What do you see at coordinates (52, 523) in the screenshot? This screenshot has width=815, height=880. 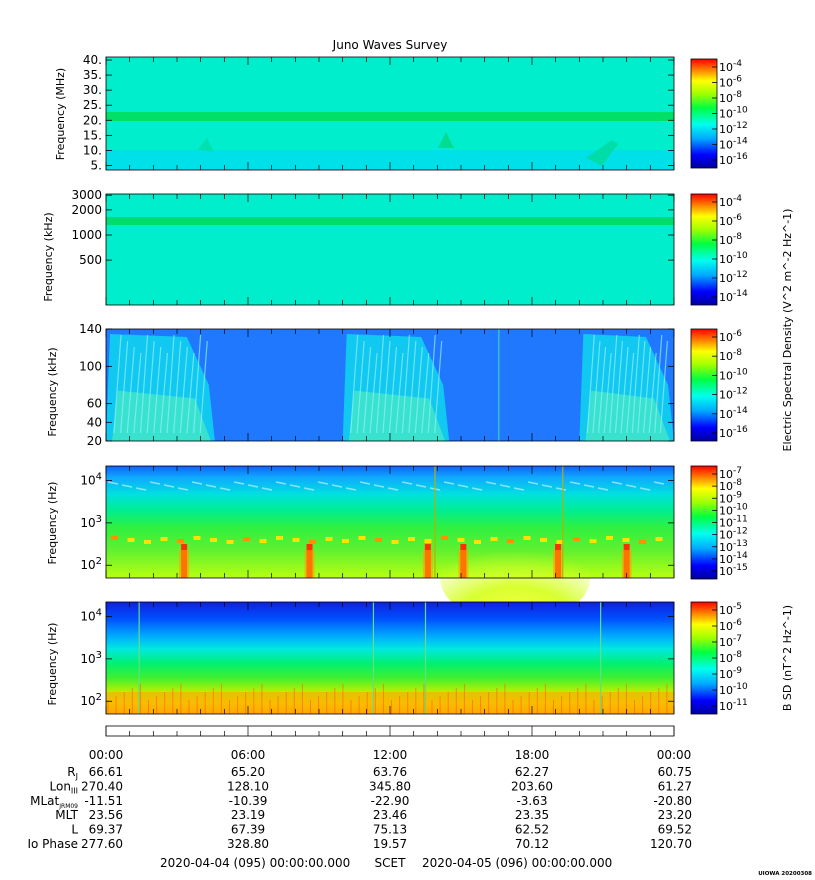 I see `y-axis-label-4: Frequency (Hz)` at bounding box center [52, 523].